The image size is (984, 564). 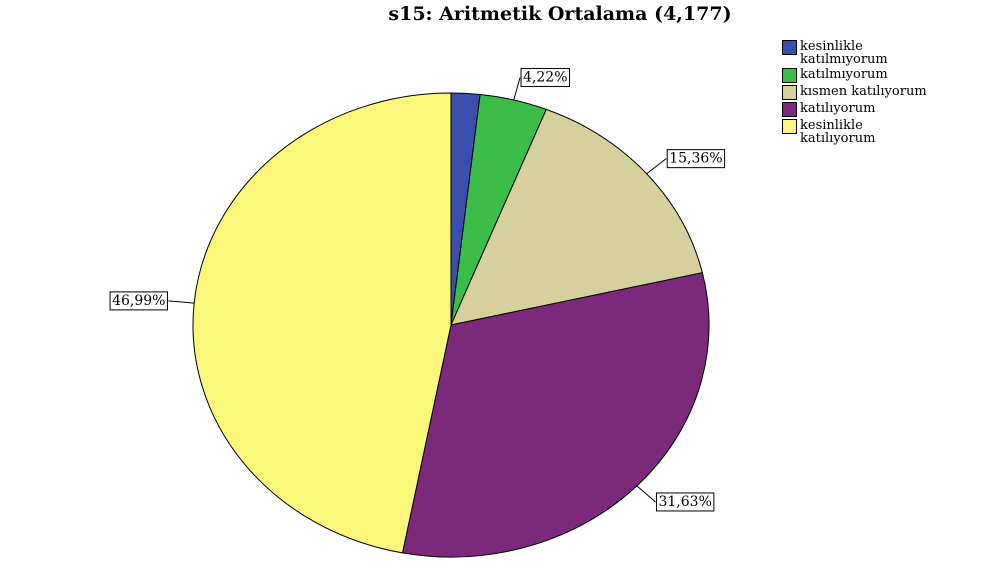 I want to click on legend-item: kesinlikle katılıyorum, so click(x=872, y=132).